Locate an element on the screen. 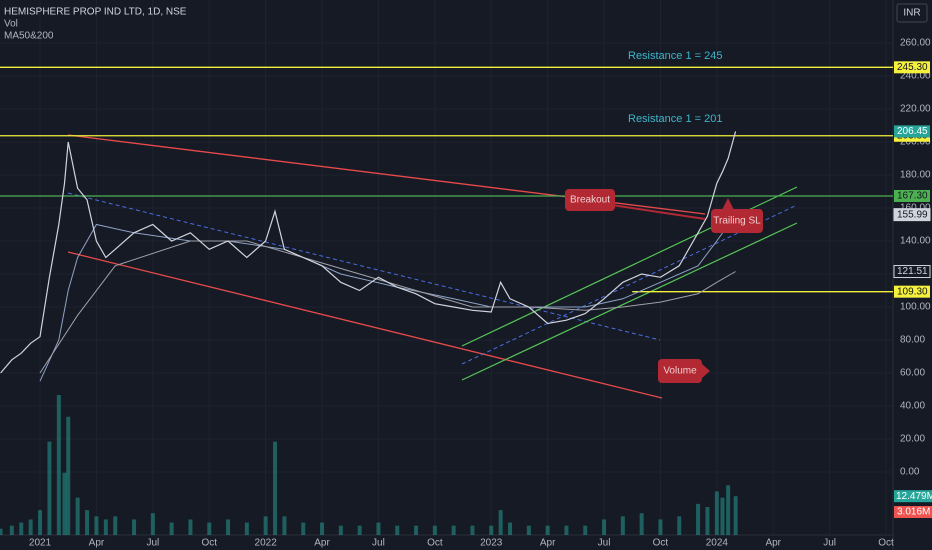 This screenshot has height=550, width=932. level-label: 167.30 is located at coordinates (912, 196).